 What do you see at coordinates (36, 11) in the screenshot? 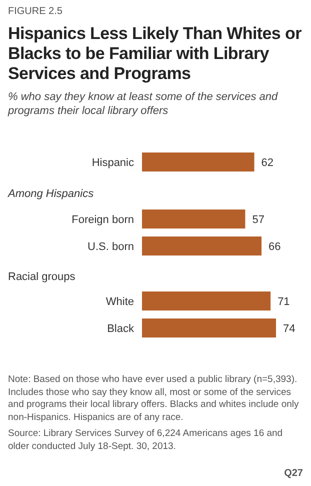
I see `caption: FIGURE 2.5` at bounding box center [36, 11].